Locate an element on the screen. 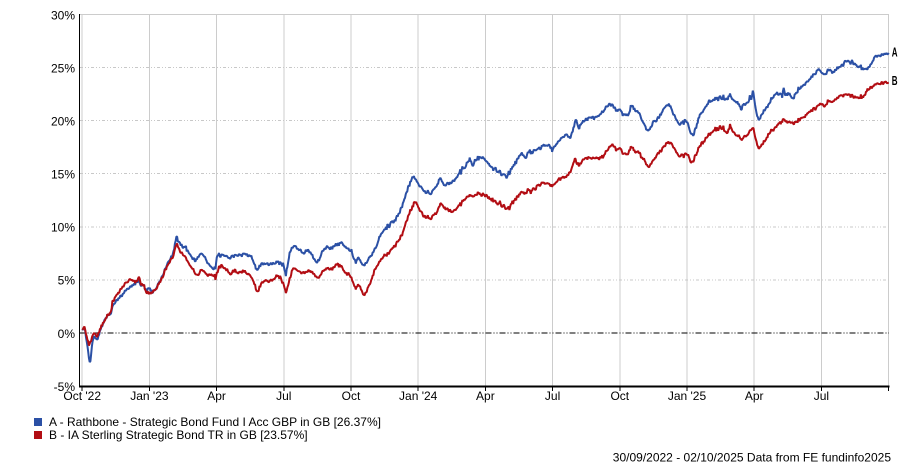 The height and width of the screenshot is (472, 900). svg-text: A is located at coordinates (895, 52).